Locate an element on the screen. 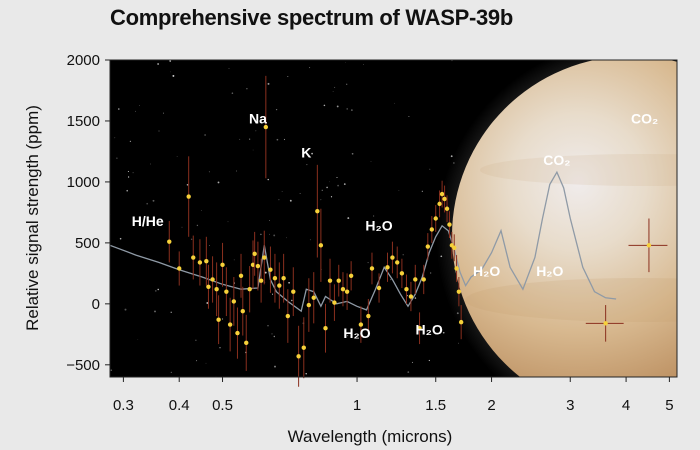  y-tick-label: 1000 is located at coordinates (83, 182).